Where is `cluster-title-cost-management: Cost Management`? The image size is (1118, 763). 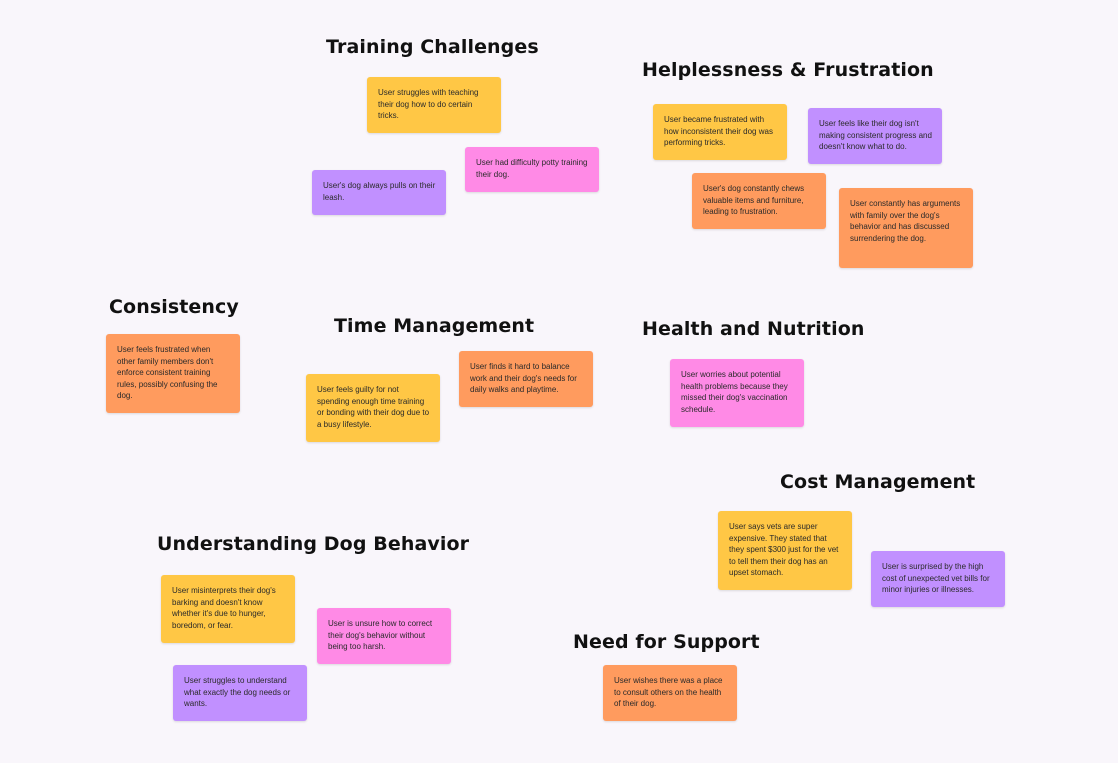 cluster-title-cost-management: Cost Management is located at coordinates (878, 482).